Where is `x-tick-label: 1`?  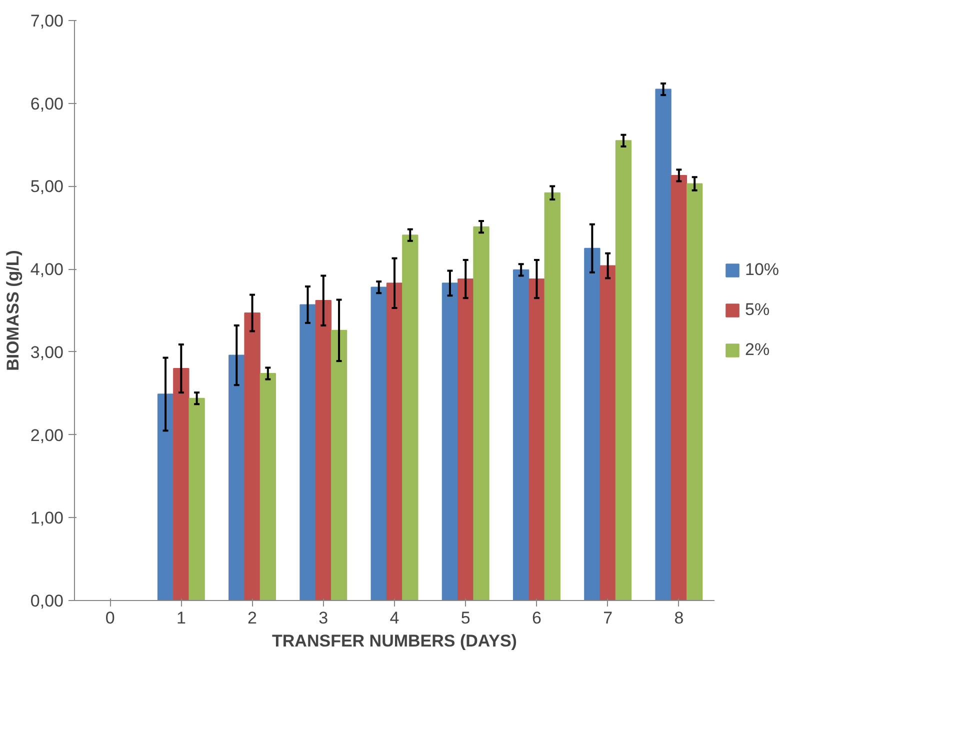
x-tick-label: 1 is located at coordinates (181, 618).